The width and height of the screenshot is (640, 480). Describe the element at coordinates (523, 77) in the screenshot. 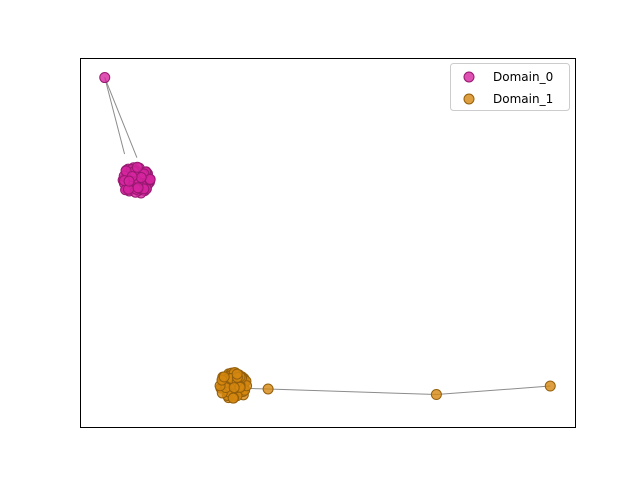

I see `legend-label-domain-0: Domain_0` at that location.